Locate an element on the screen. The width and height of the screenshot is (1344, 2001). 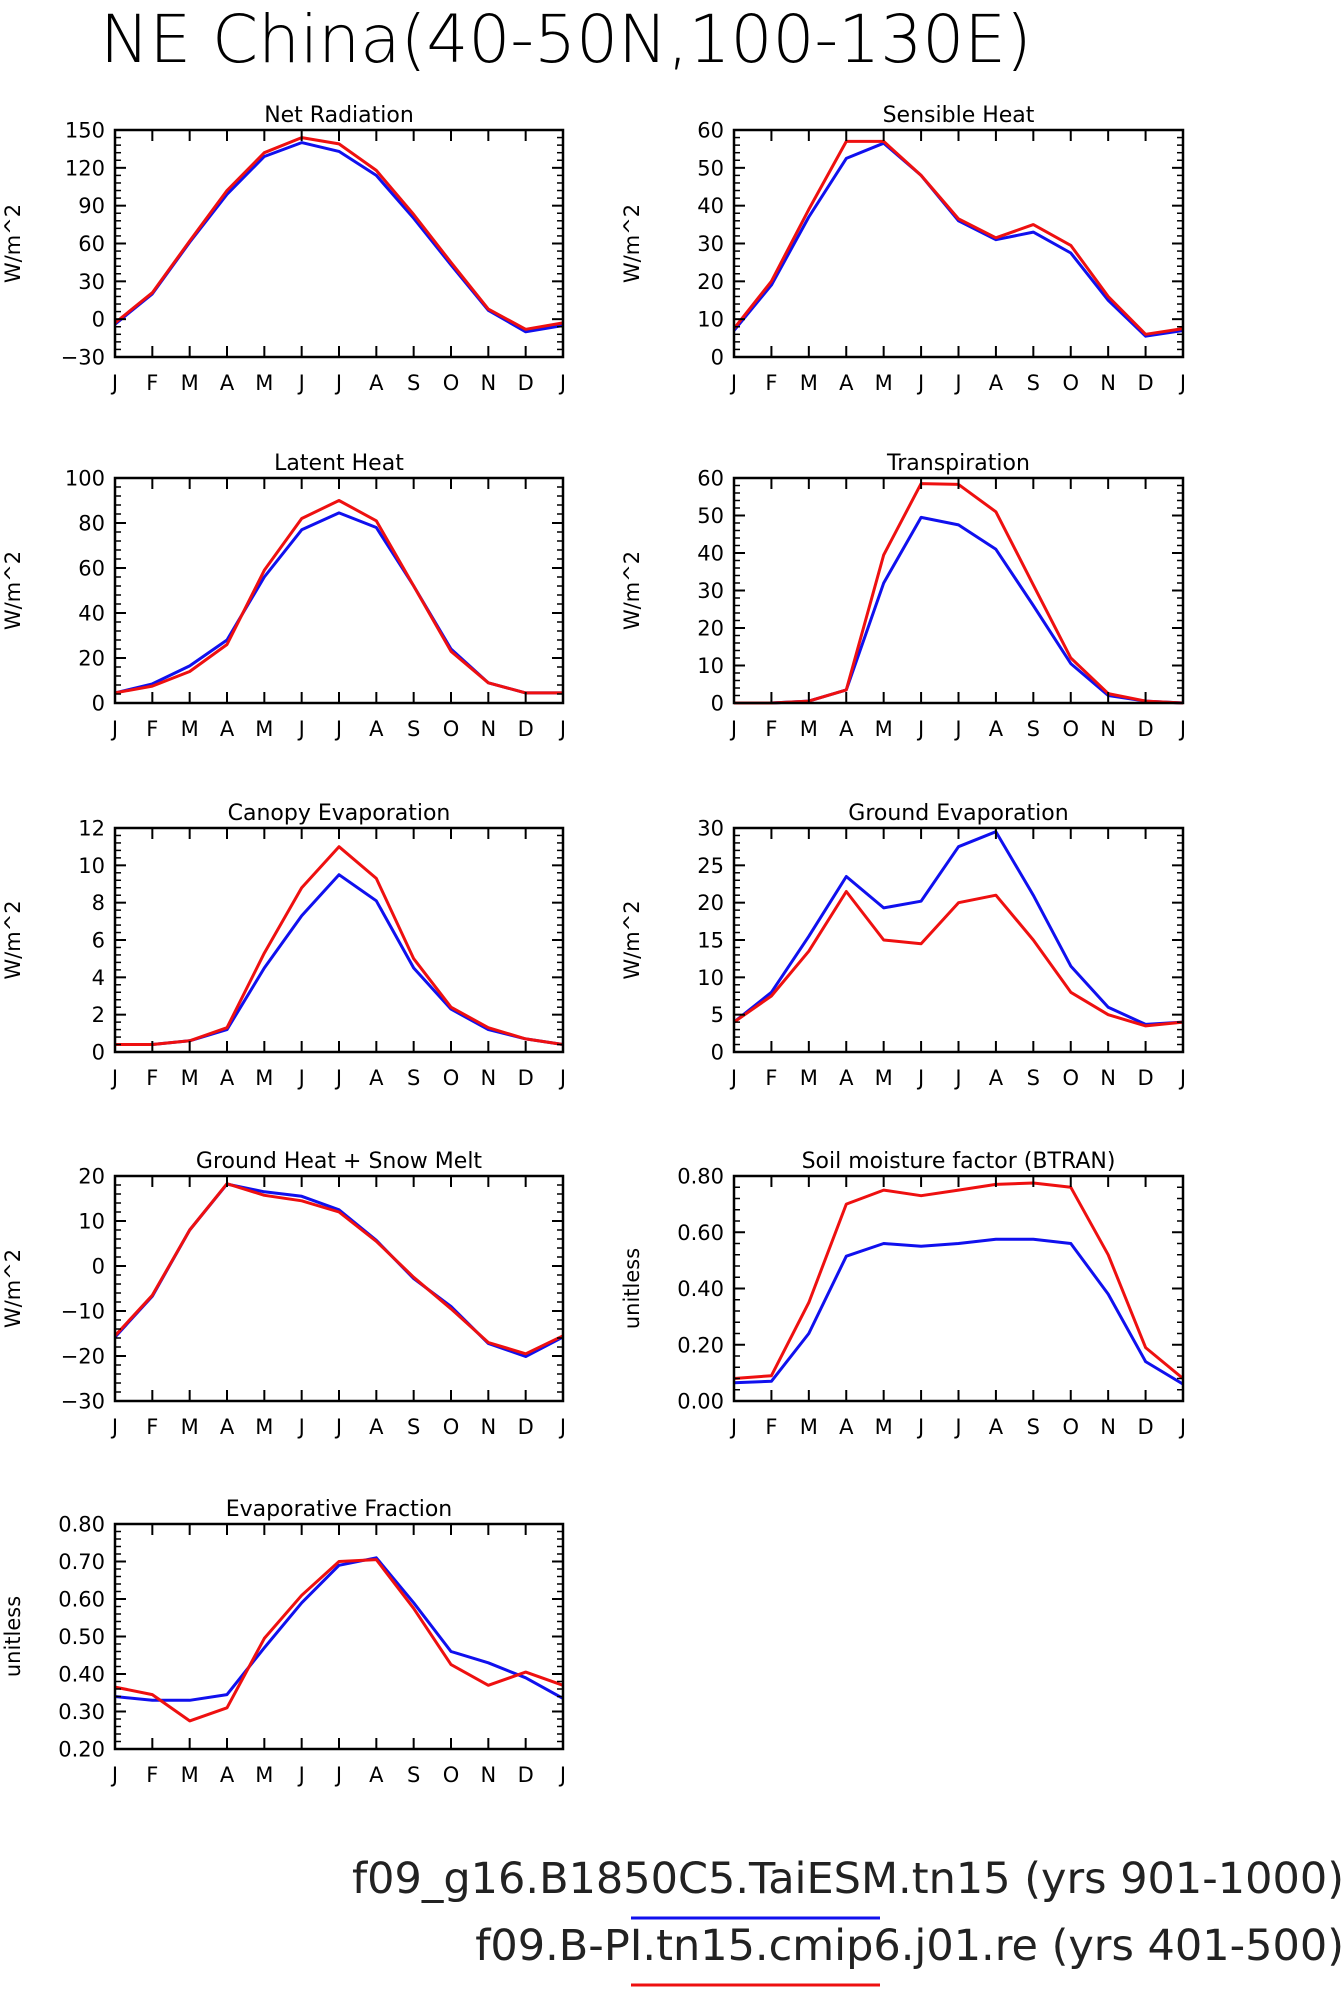
panel-title: Ground Heat + Snow Melt is located at coordinates (339, 1161).